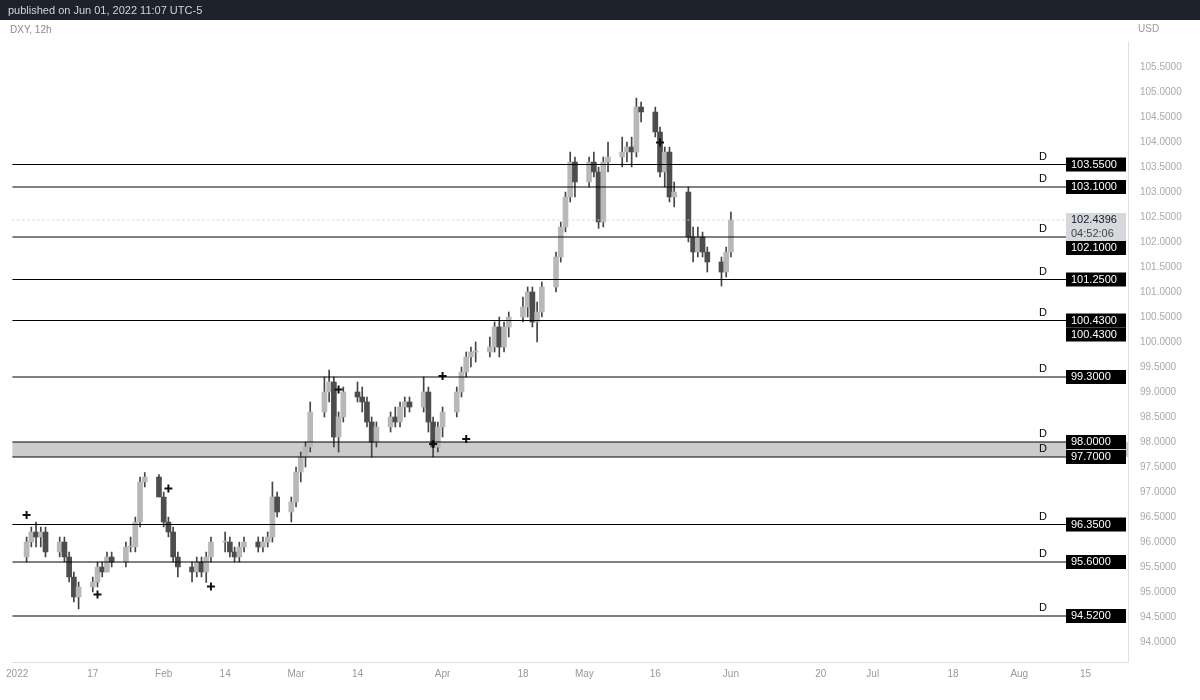 This screenshot has height=700, width=1200. Describe the element at coordinates (1158, 491) in the screenshot. I see `y-tick-label: 97.0000` at that location.